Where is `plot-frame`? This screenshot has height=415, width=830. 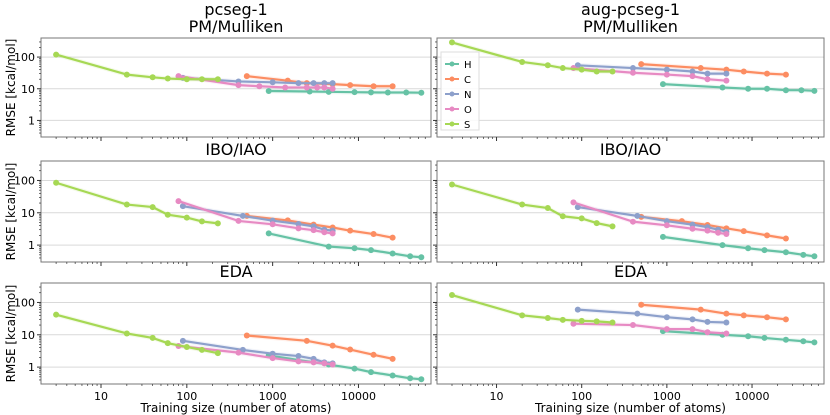
plot-frame is located at coordinates (236, 211).